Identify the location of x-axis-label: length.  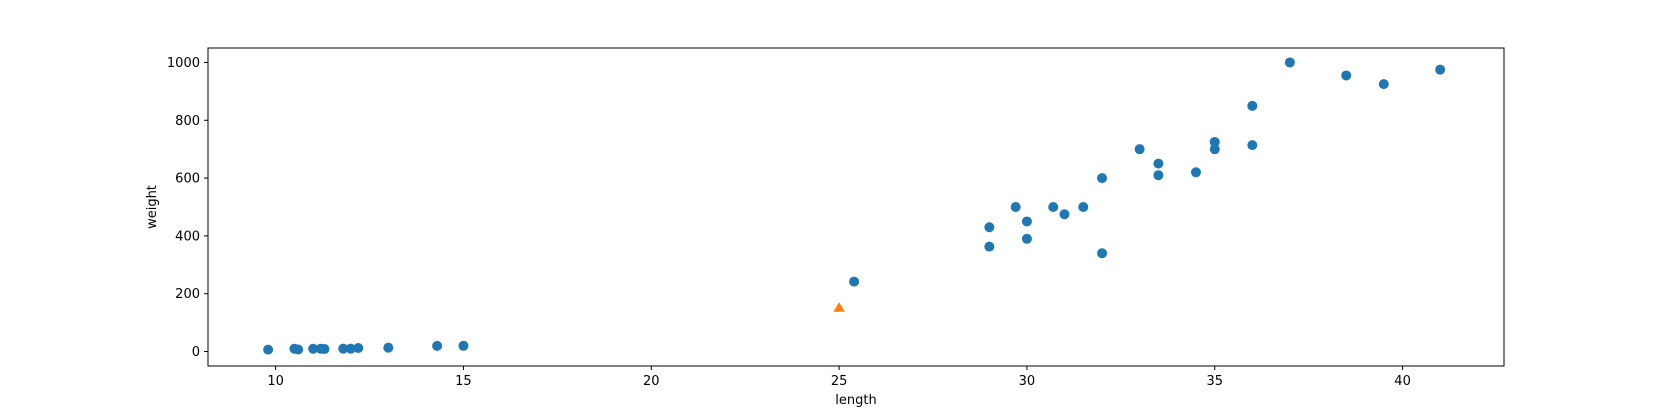
(855, 400).